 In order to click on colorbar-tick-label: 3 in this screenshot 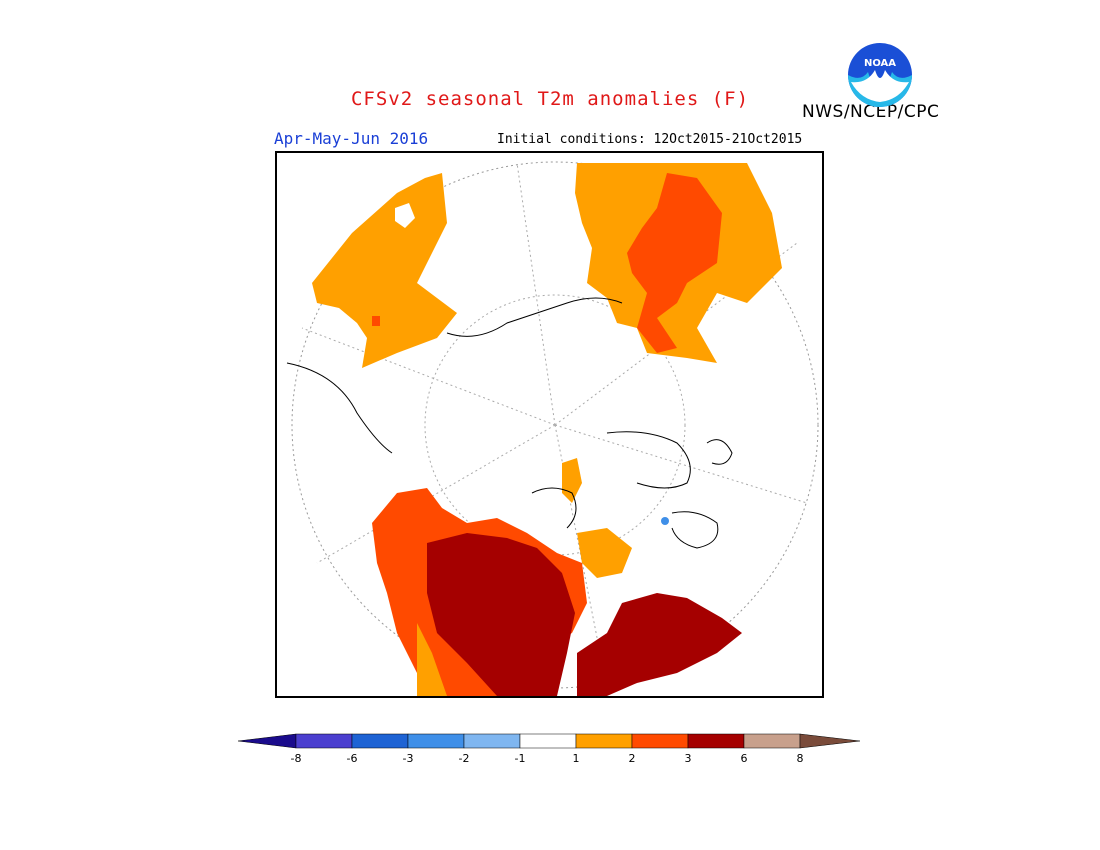, I will do `click(688, 758)`.